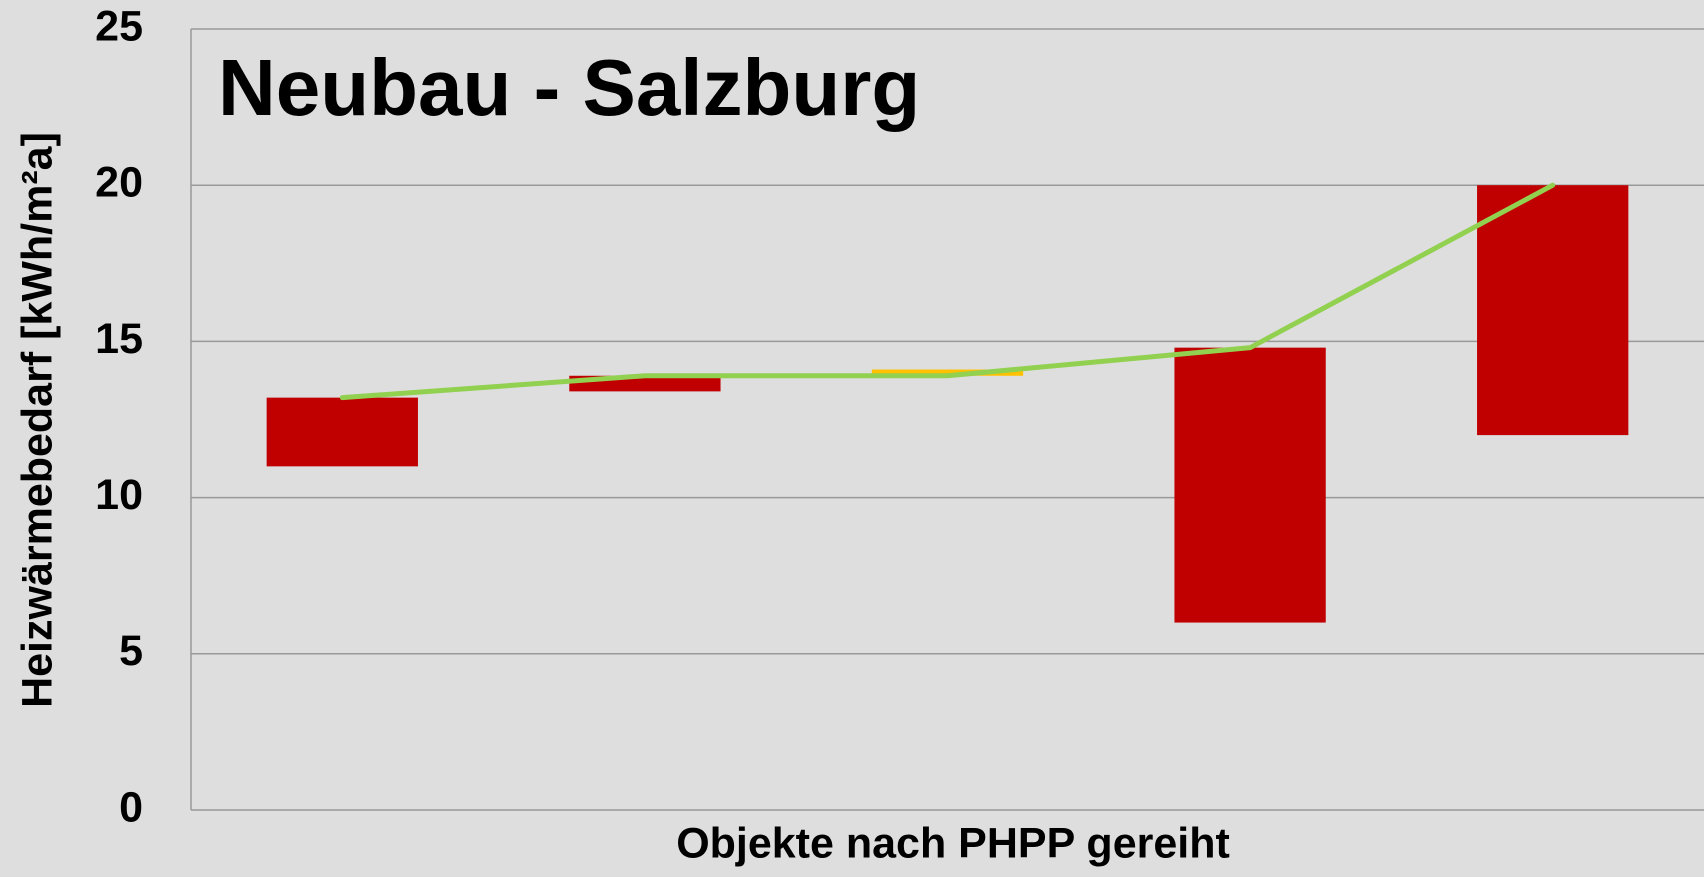  Describe the element at coordinates (119, 339) in the screenshot. I see `y-tick-label: 15` at that location.